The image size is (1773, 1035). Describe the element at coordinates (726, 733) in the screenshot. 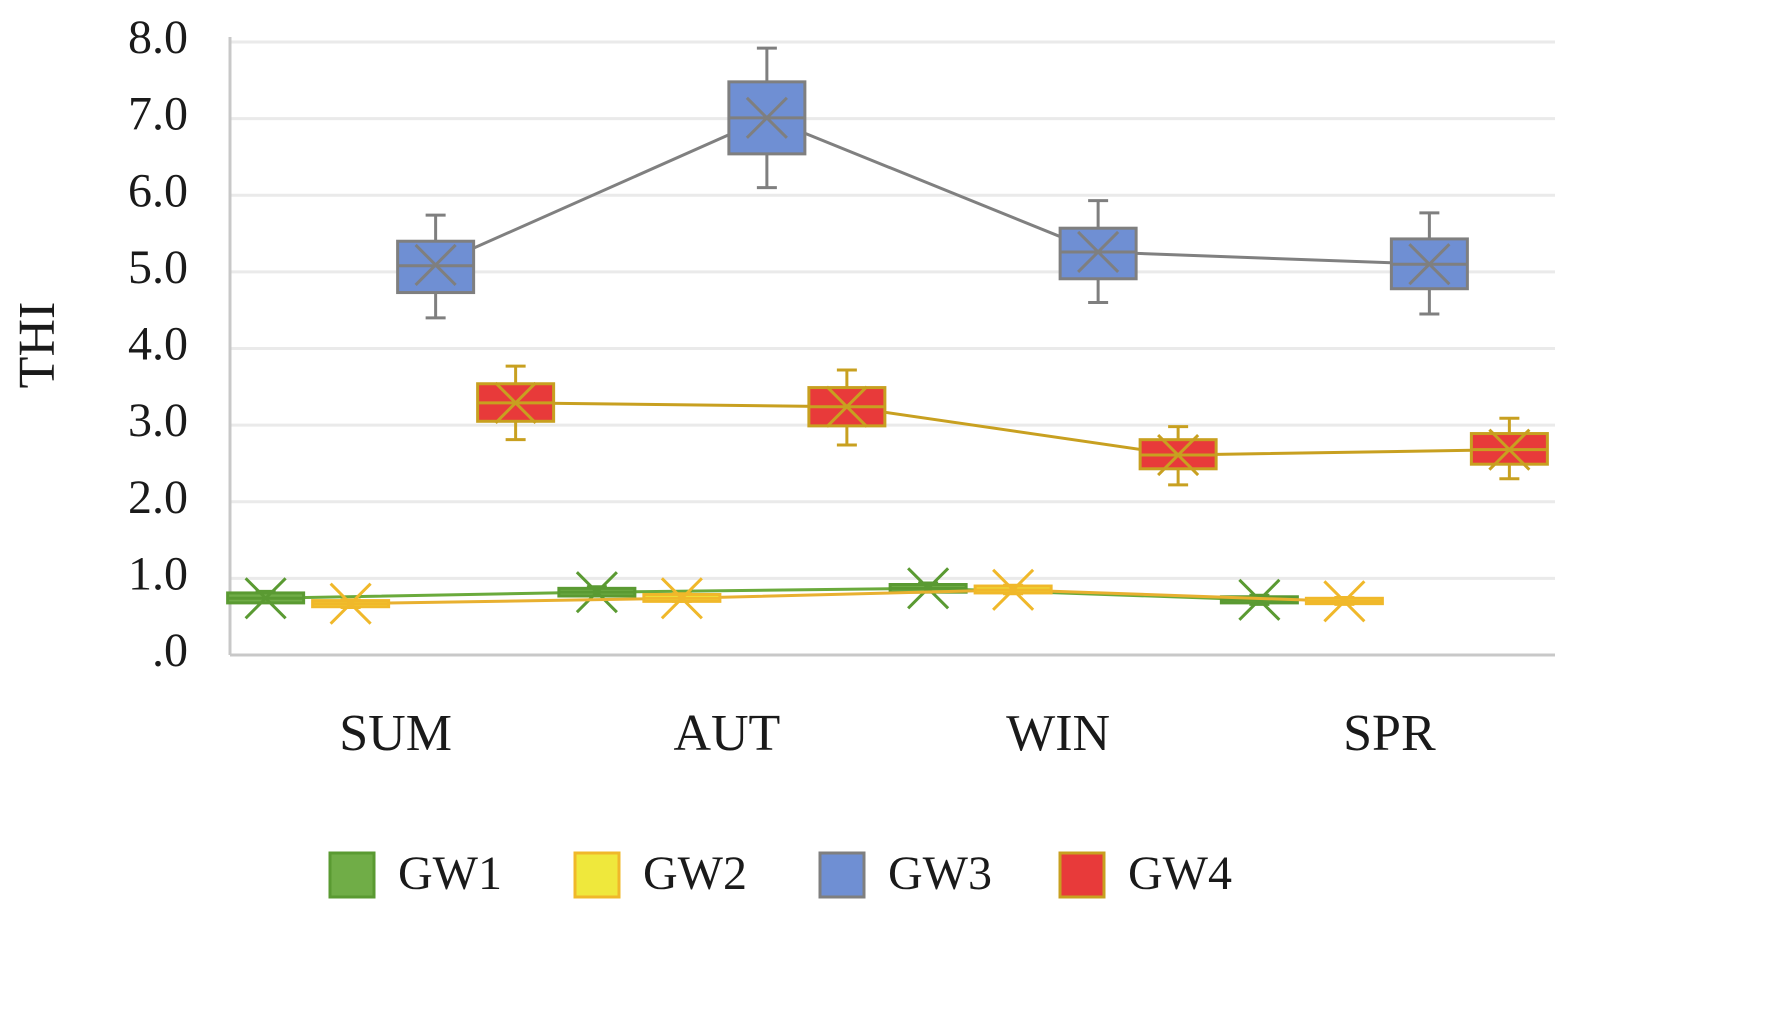

I see `x-tick-label: AUT` at that location.